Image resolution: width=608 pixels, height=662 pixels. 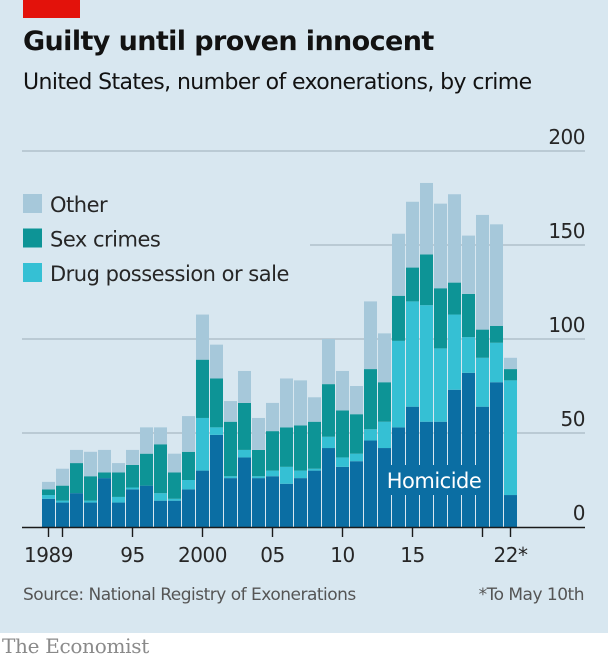 What do you see at coordinates (300, 453) in the screenshot?
I see `bar-2007` at bounding box center [300, 453].